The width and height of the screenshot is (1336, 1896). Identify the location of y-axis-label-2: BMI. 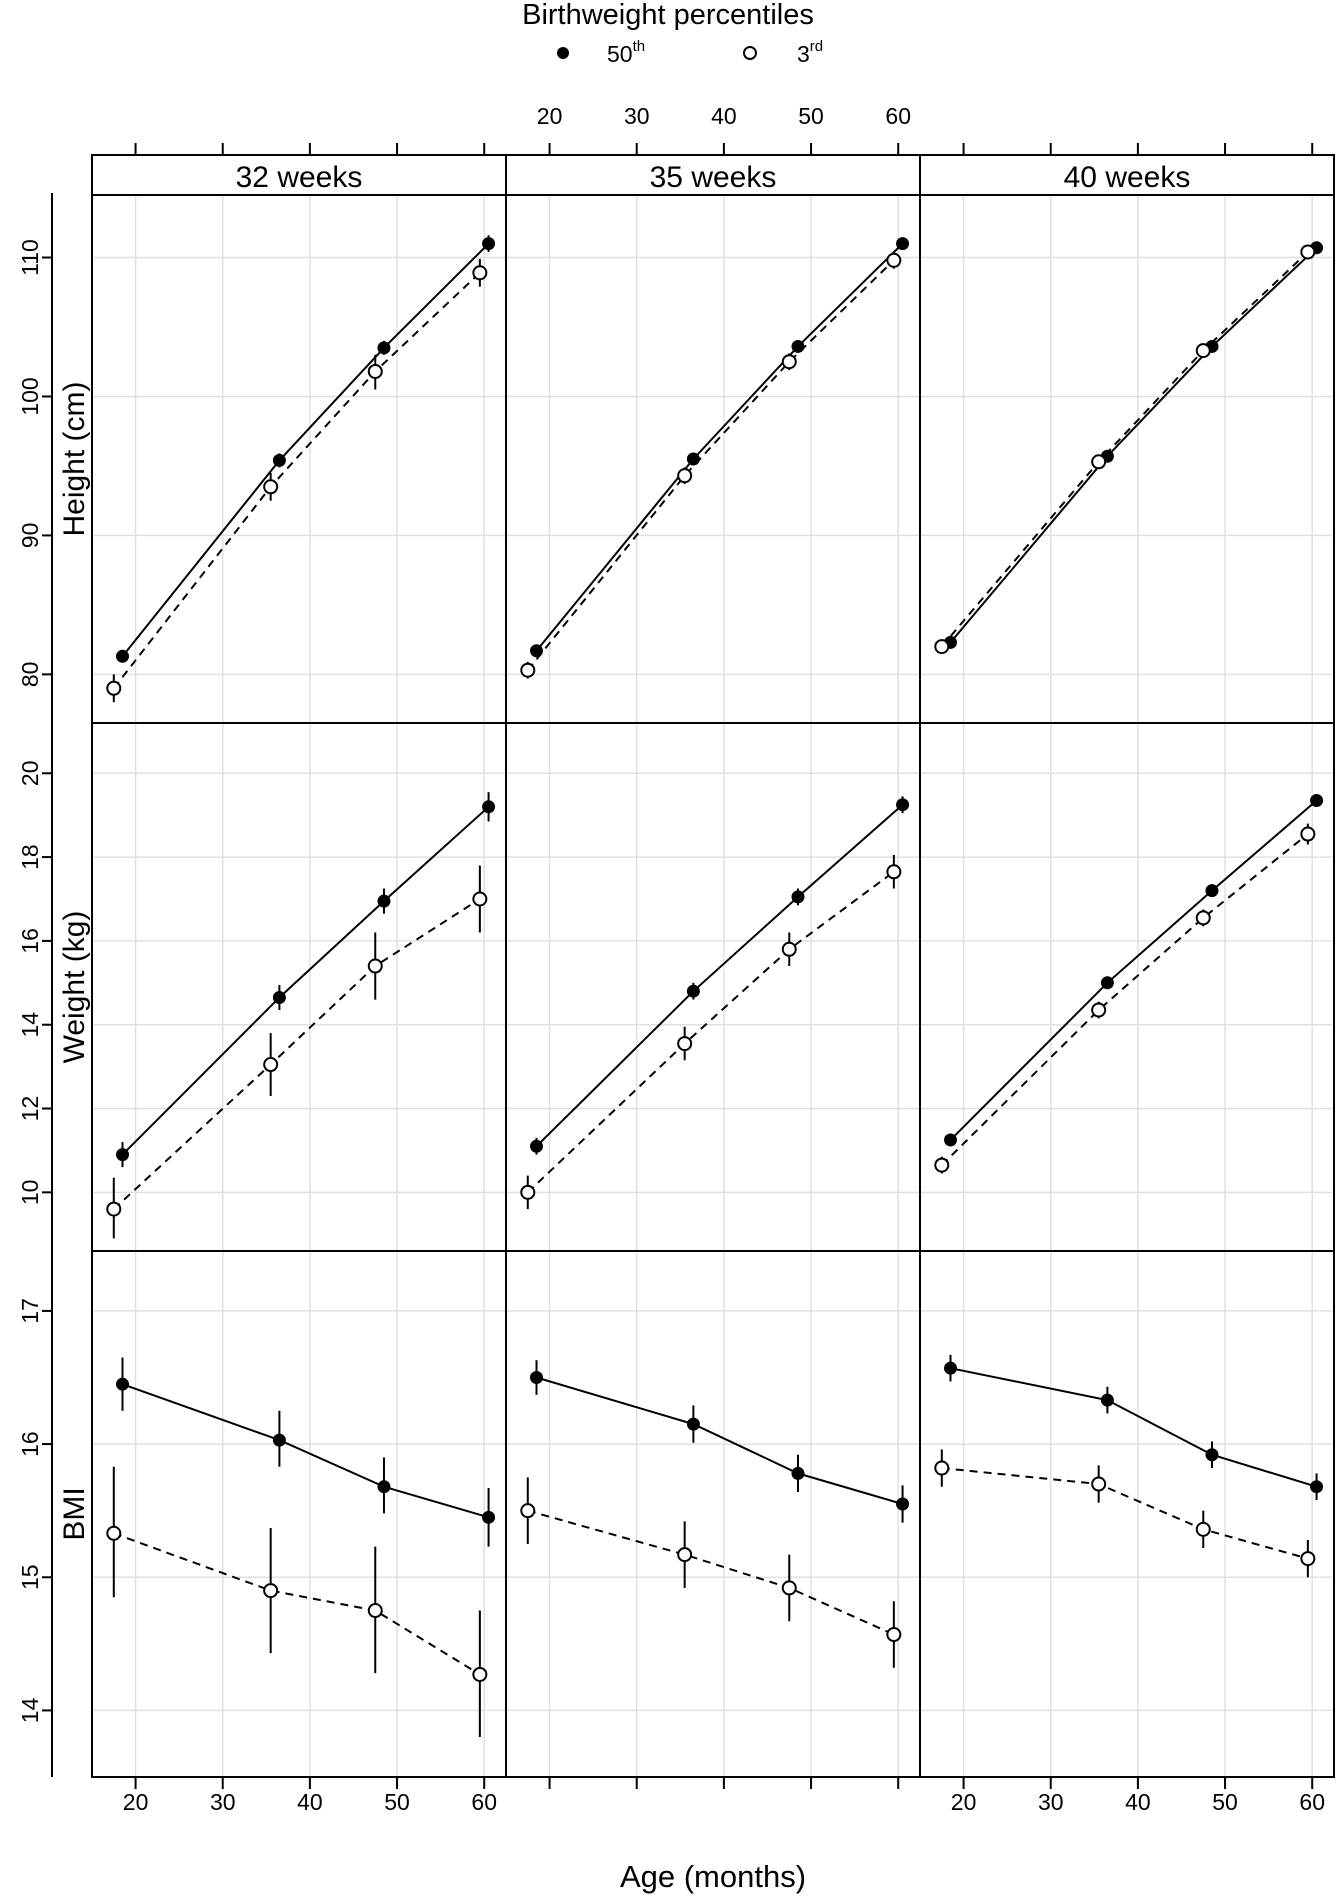
(74, 1513).